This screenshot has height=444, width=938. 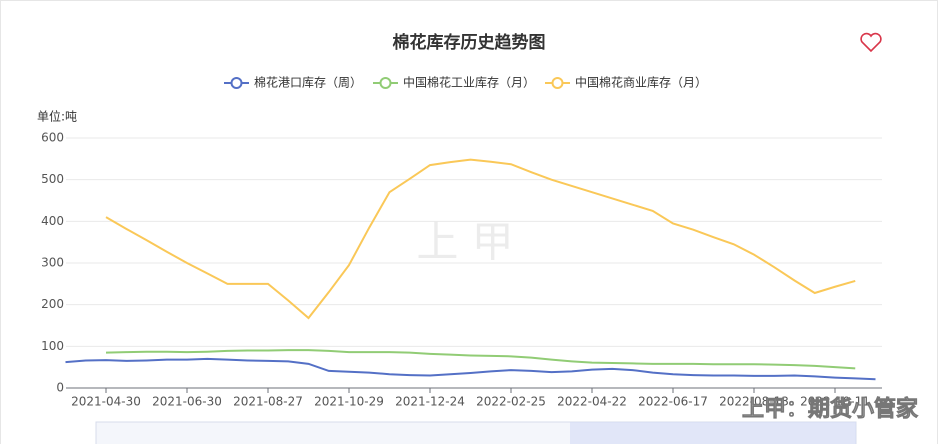 What do you see at coordinates (52, 138) in the screenshot?
I see `y-tick-label: 600` at bounding box center [52, 138].